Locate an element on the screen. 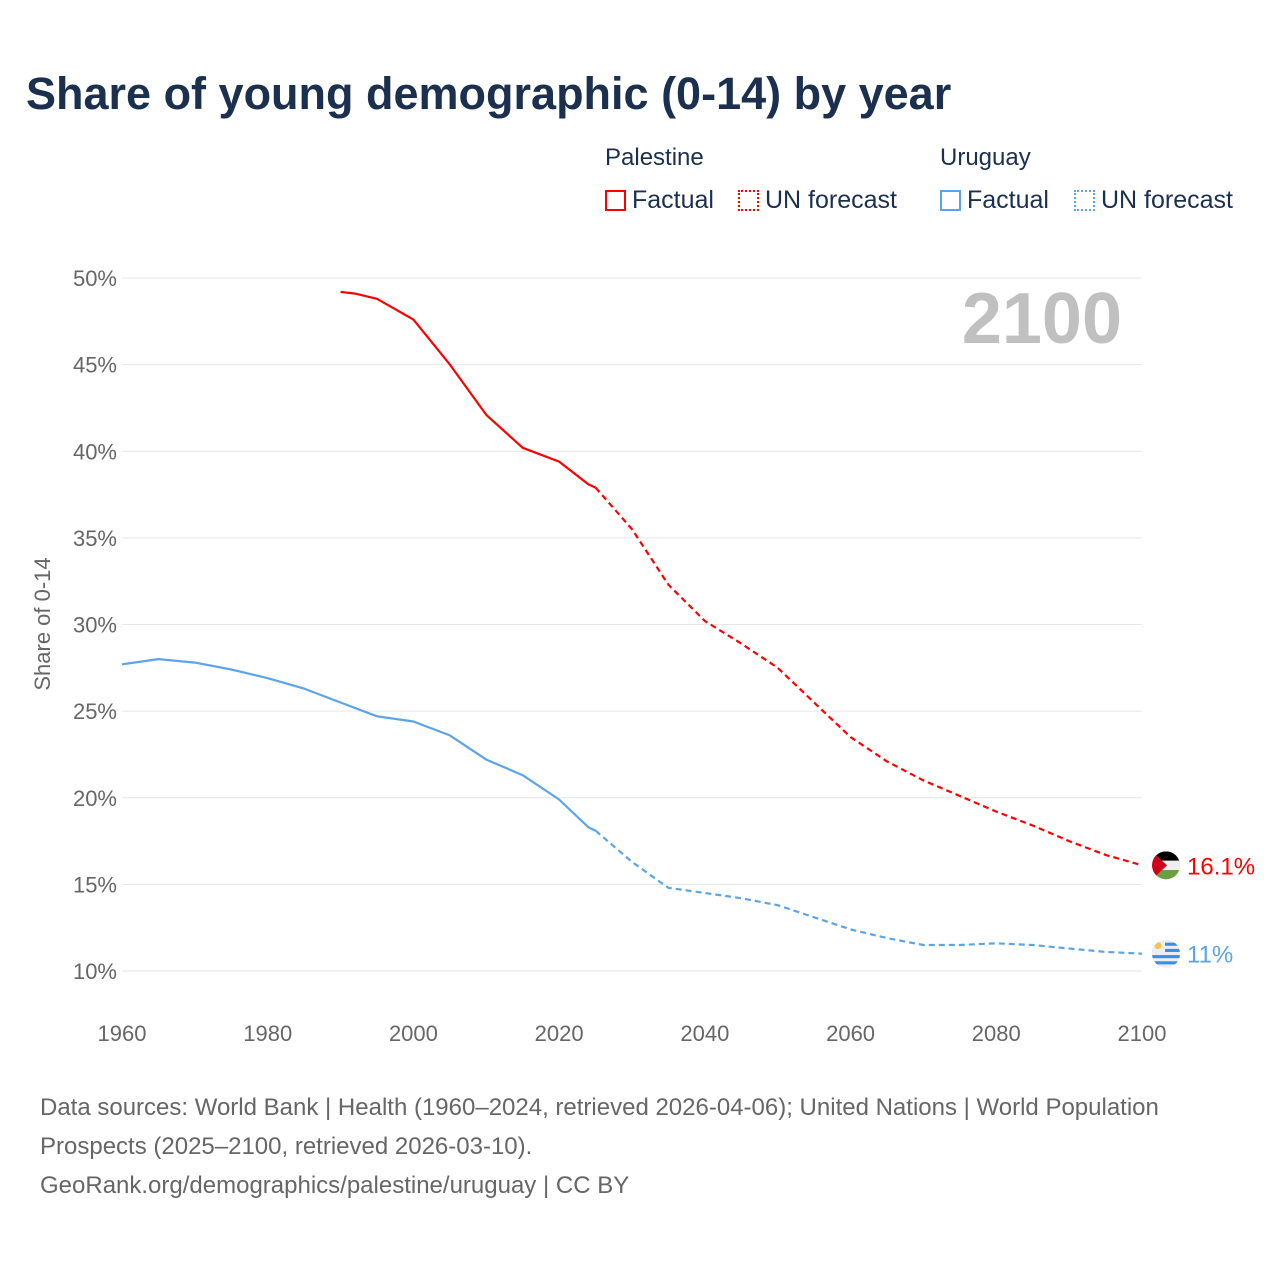 This screenshot has width=1280, height=1280. legend-country-palestine: Palestine is located at coordinates (654, 157).